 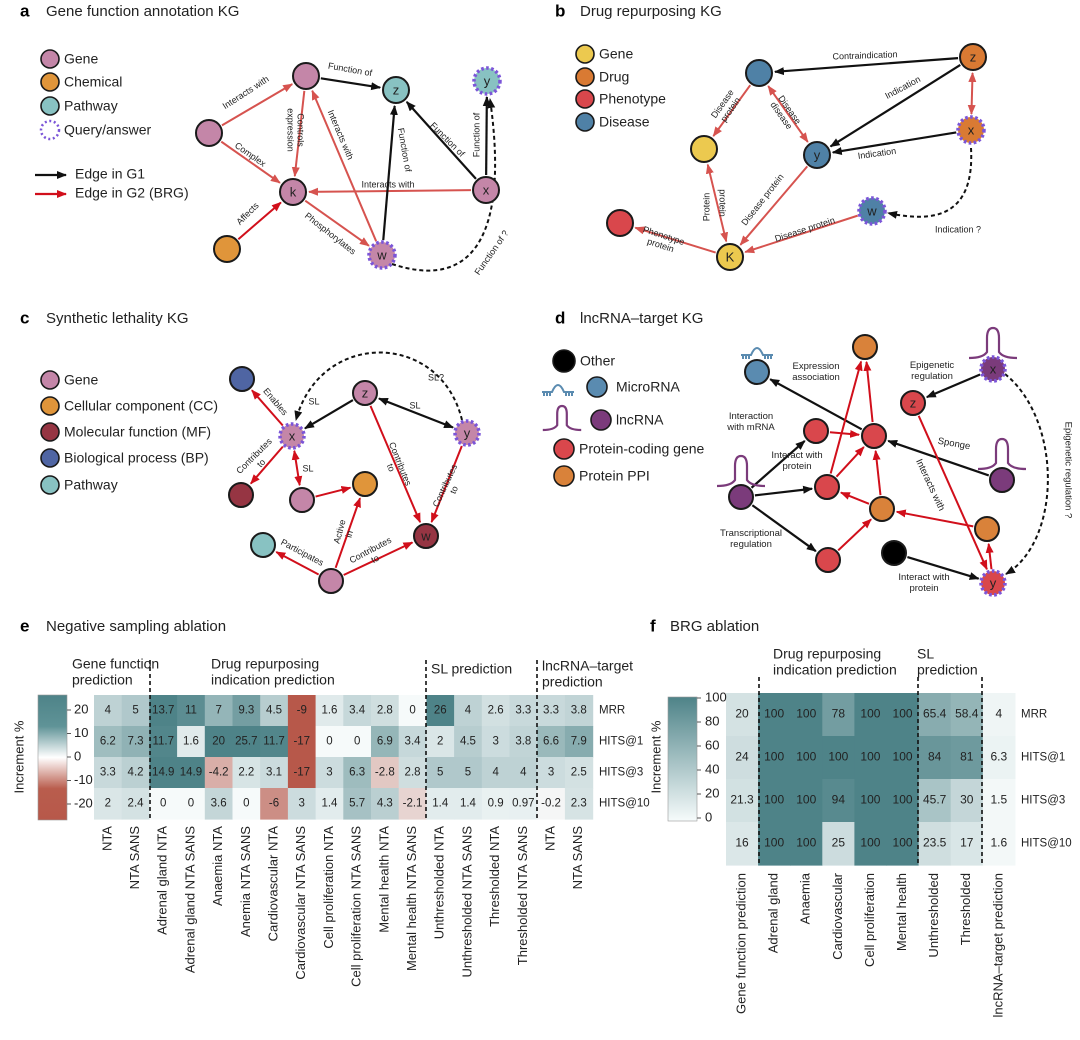 I want to click on heatmap-column-label: NTA SANS, so click(x=134, y=858).